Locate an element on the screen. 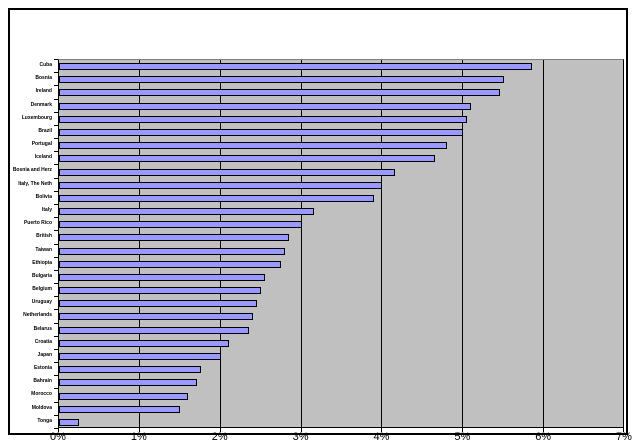  bar-ireland is located at coordinates (279, 93).